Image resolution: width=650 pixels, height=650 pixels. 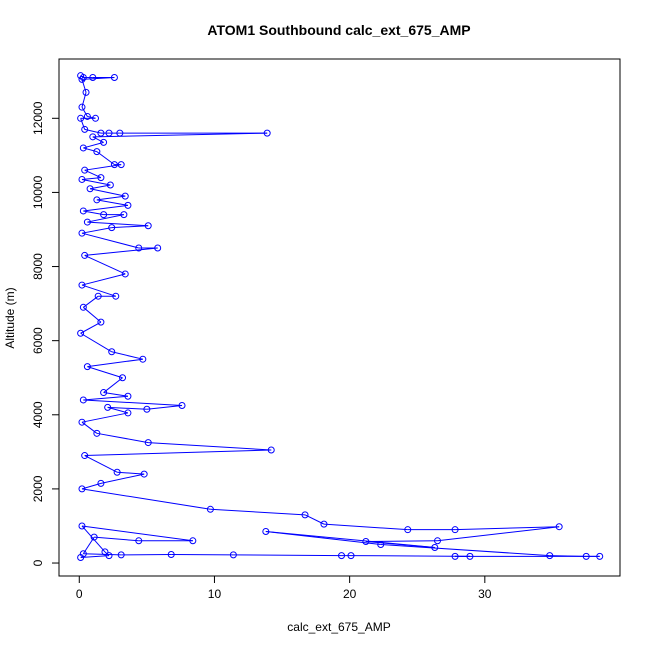 I want to click on y-tick-label: 10000, so click(x=38, y=192).